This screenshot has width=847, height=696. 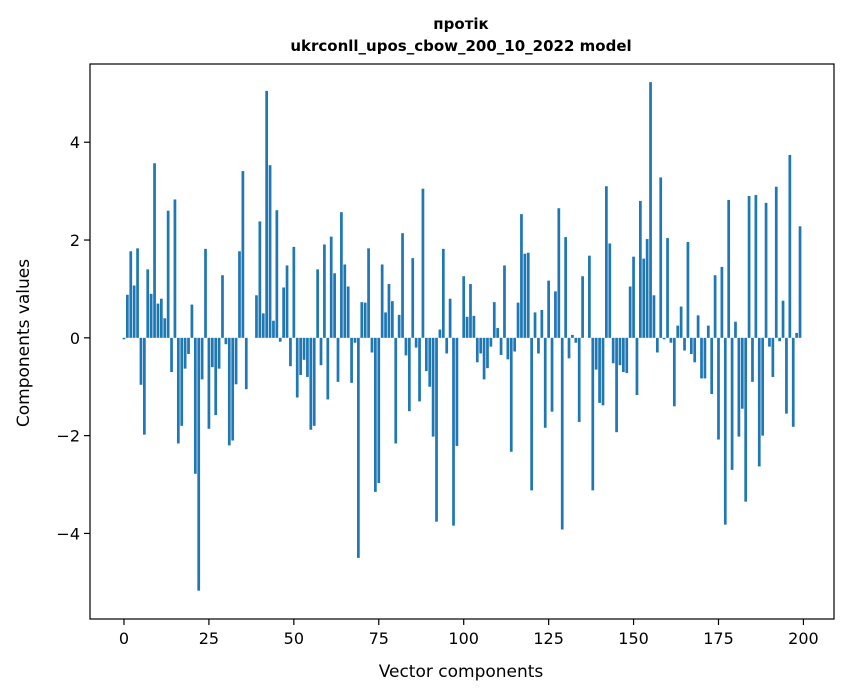 What do you see at coordinates (469, 633) in the screenshot?
I see `x-axis: 0 25 50 75 100 125 150 175 200` at bounding box center [469, 633].